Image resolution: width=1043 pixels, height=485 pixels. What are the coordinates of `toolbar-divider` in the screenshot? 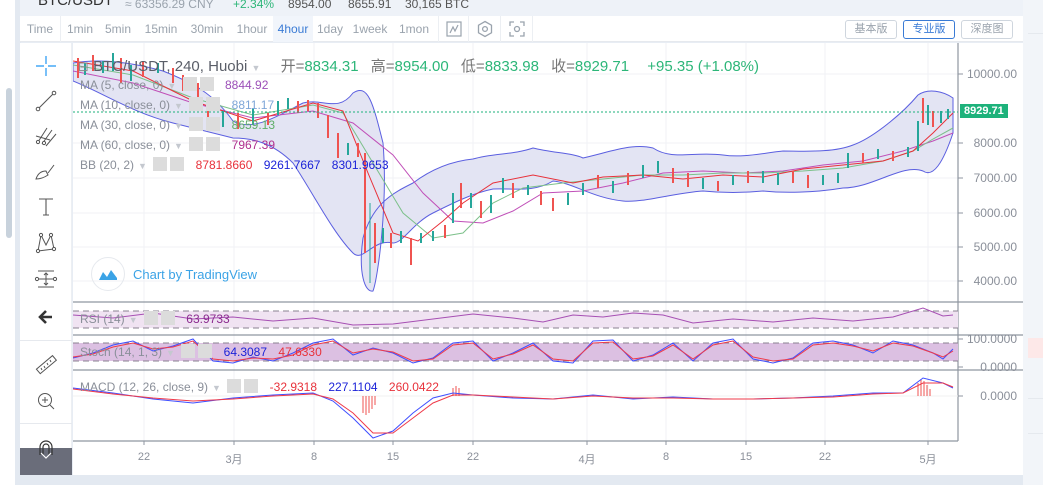 It's located at (532, 29).